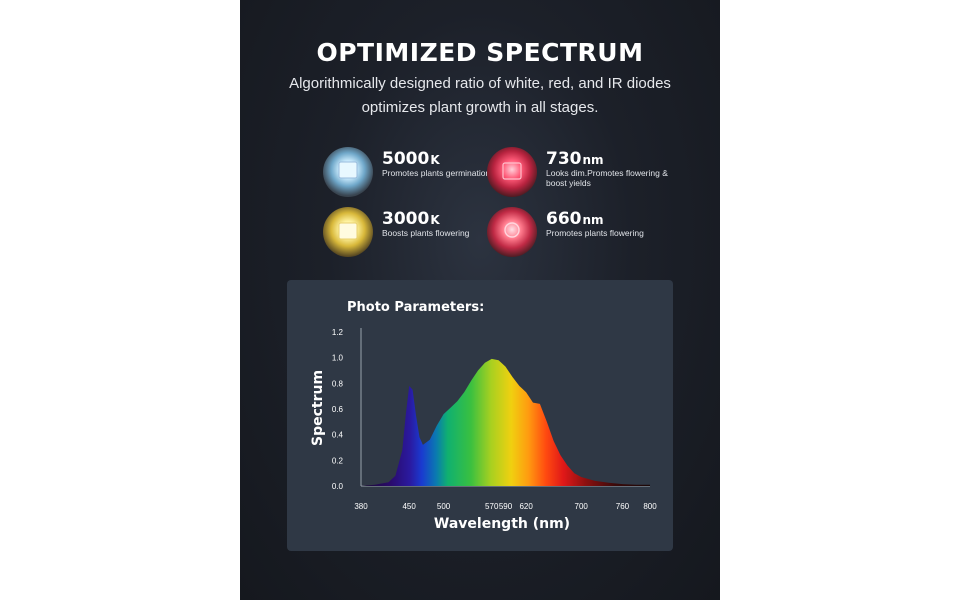 The image size is (960, 600). What do you see at coordinates (512, 172) in the screenshot?
I see `ir-led-chip-icon` at bounding box center [512, 172].